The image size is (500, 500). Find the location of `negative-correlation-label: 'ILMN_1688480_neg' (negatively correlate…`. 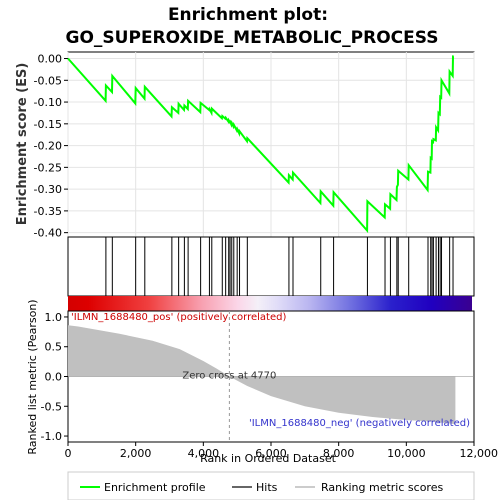

negative-correlation-label: 'ILMN_1688480_neg' (negatively correlate… is located at coordinates (359, 423).